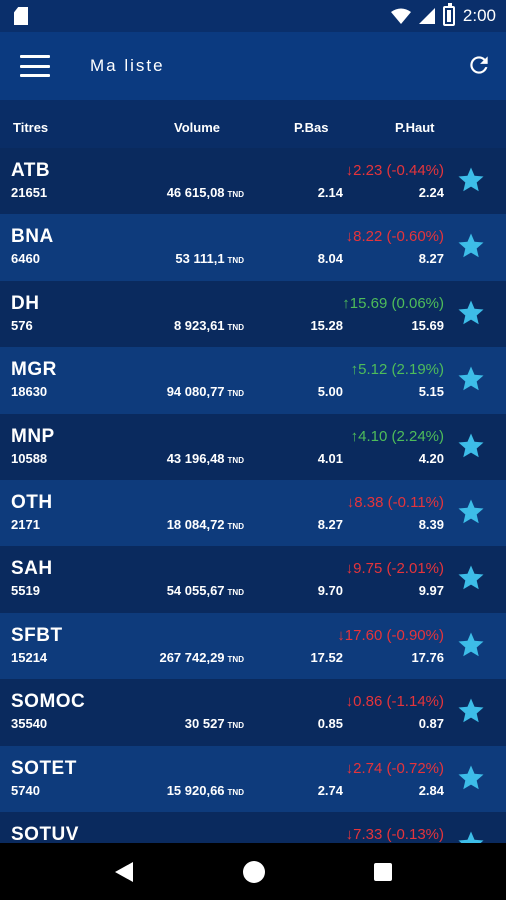 This screenshot has height=900, width=506. What do you see at coordinates (208, 325) in the screenshot?
I see `stock-volume: 8 923,61 TND` at bounding box center [208, 325].